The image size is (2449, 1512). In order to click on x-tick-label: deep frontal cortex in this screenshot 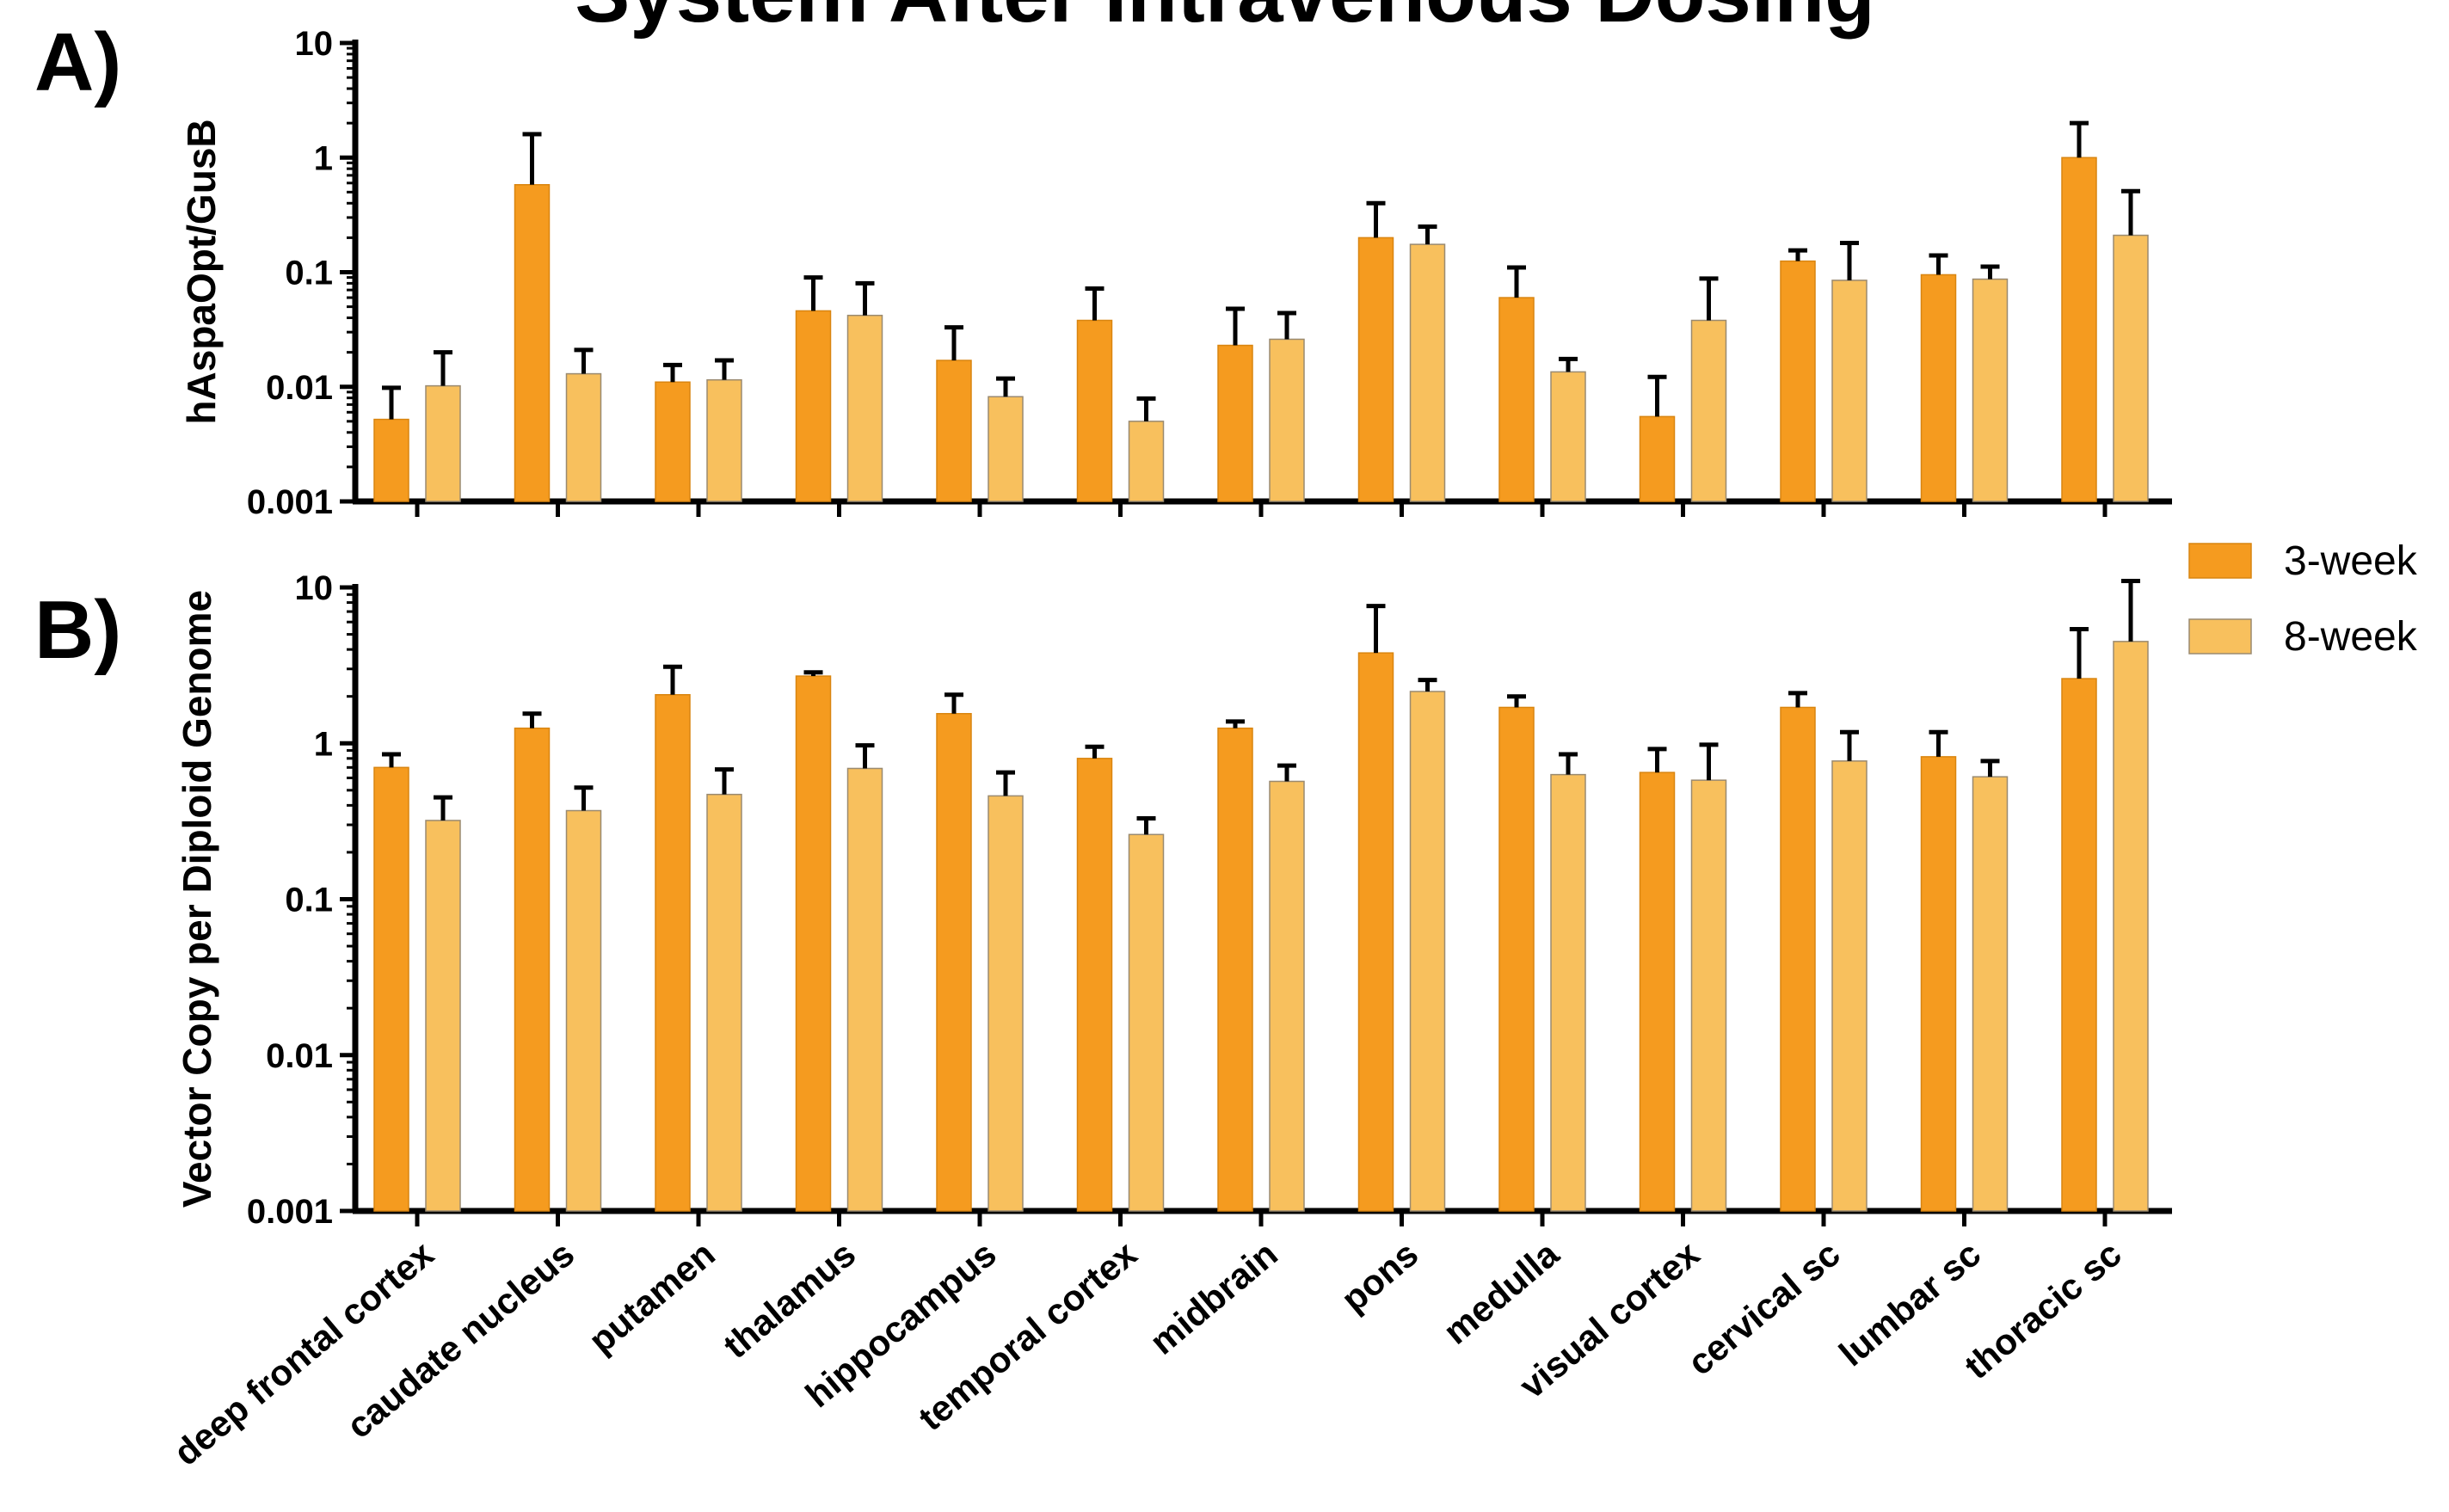, I will do `click(303, 1352)`.